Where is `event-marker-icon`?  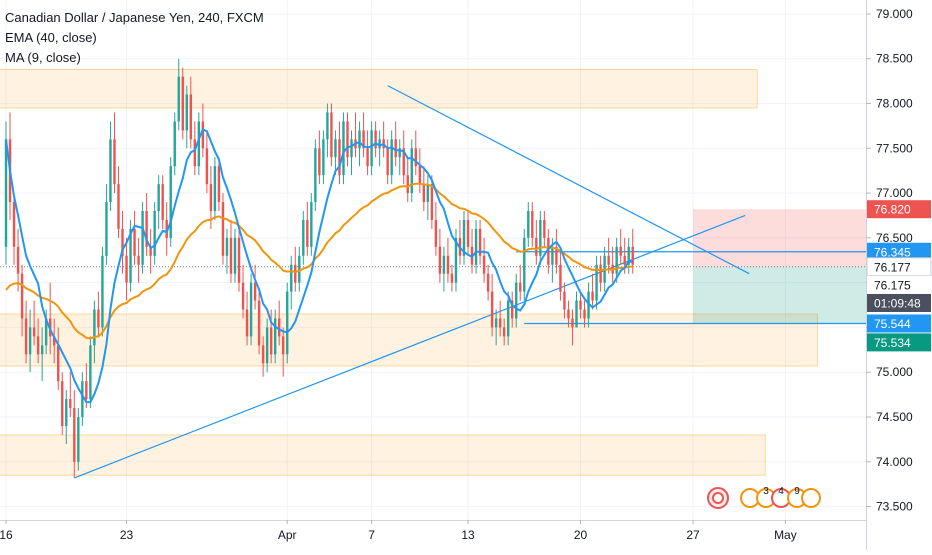
event-marker-icon is located at coordinates (718, 498).